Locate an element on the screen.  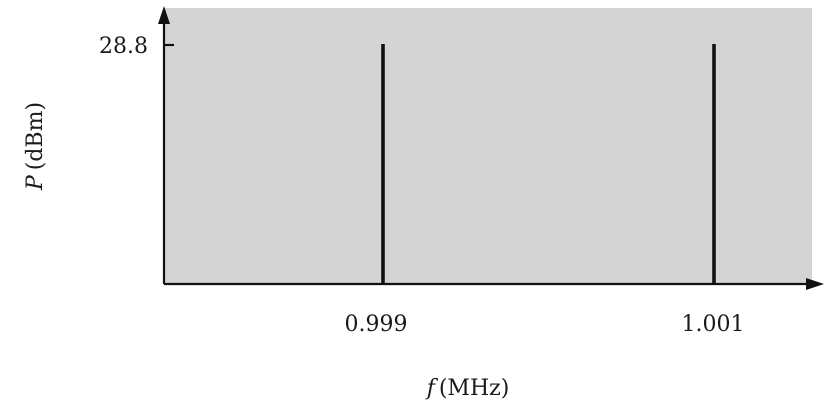
y-axis-label-unit: (dBm) is located at coordinates (35, 136).